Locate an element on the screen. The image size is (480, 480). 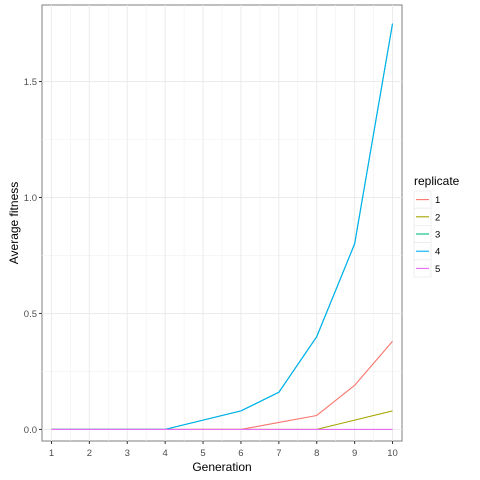
legend-label-3: 3 is located at coordinates (437, 235).